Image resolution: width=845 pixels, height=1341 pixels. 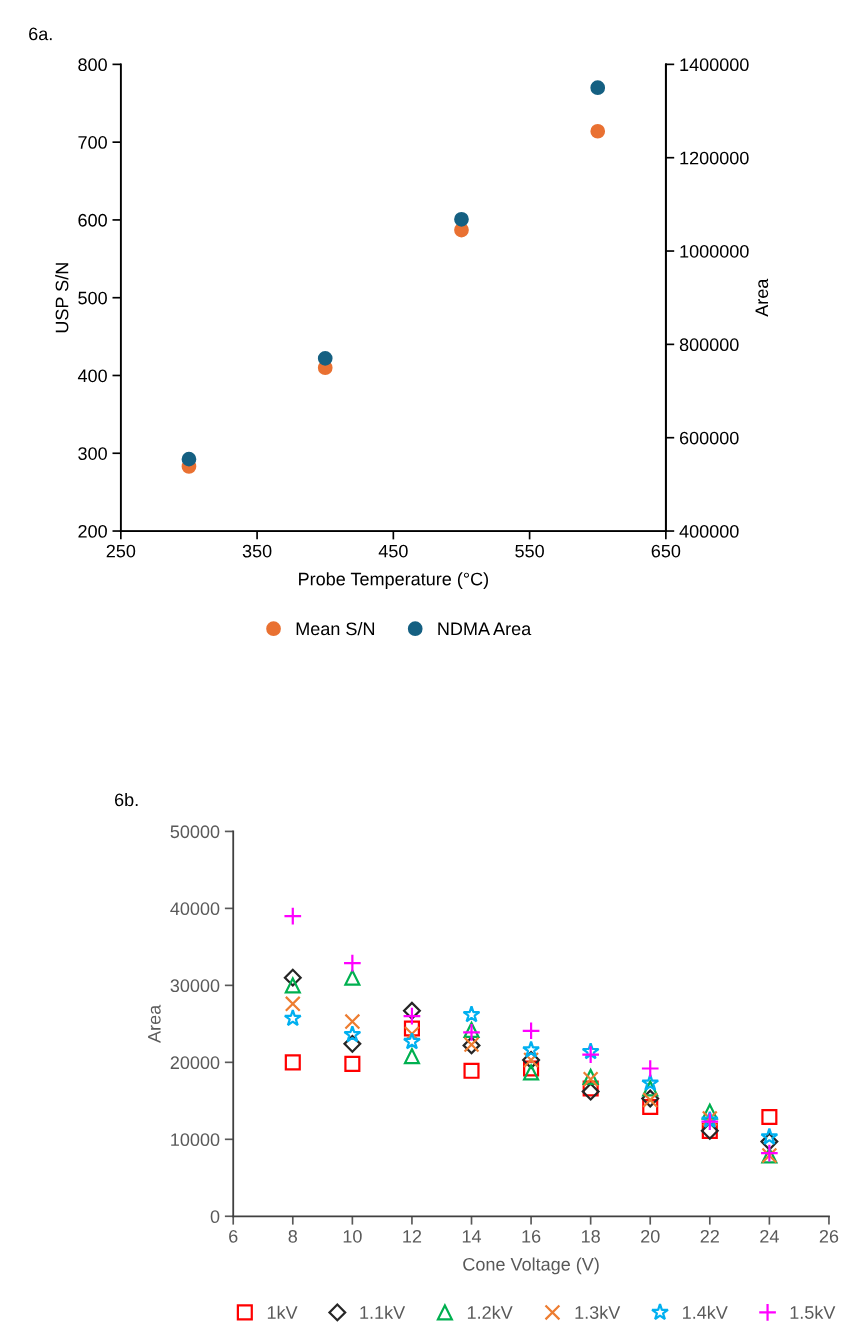 What do you see at coordinates (412, 1236) in the screenshot?
I see `x-tick-label: 12` at bounding box center [412, 1236].